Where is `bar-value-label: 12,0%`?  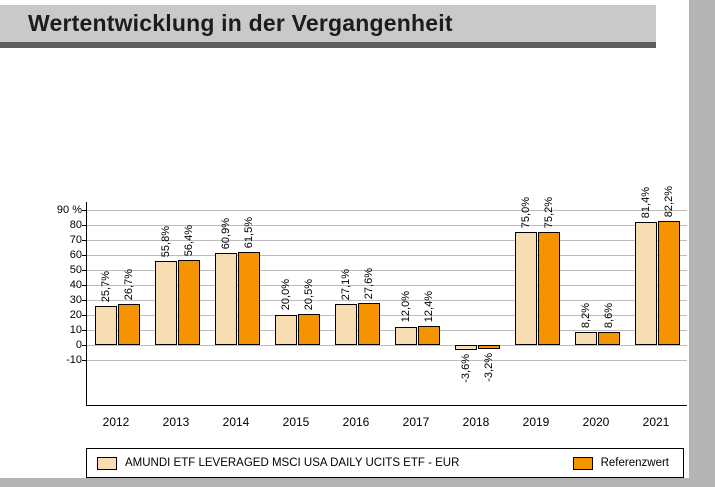
bar-value-label: 12,0% is located at coordinates (405, 307).